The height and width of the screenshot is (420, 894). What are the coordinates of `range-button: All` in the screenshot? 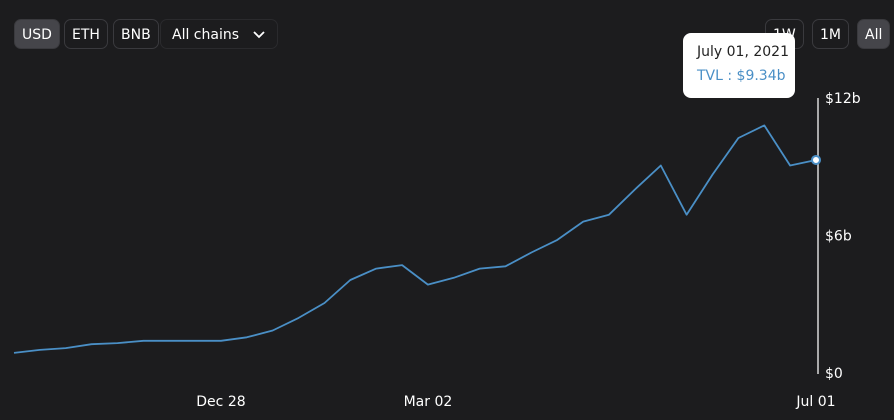 It's located at (874, 34).